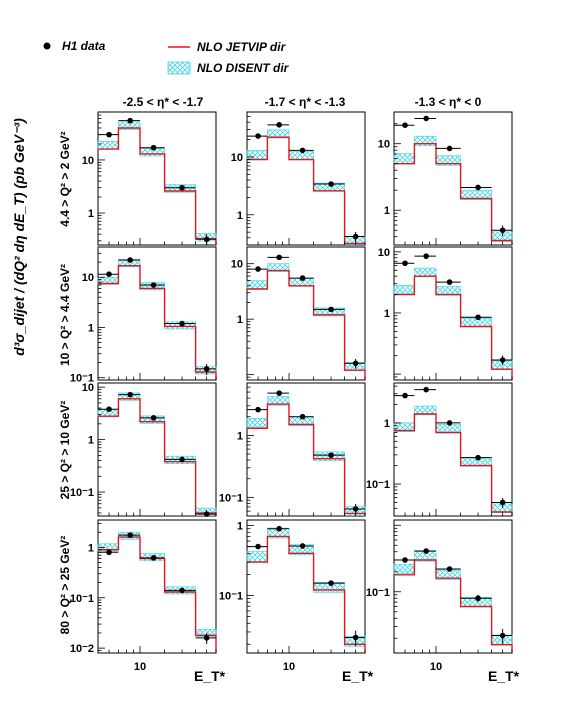  What do you see at coordinates (292, 596) in the screenshot?
I see `panel-4-2: 10⁻1 1 10` at bounding box center [292, 596].